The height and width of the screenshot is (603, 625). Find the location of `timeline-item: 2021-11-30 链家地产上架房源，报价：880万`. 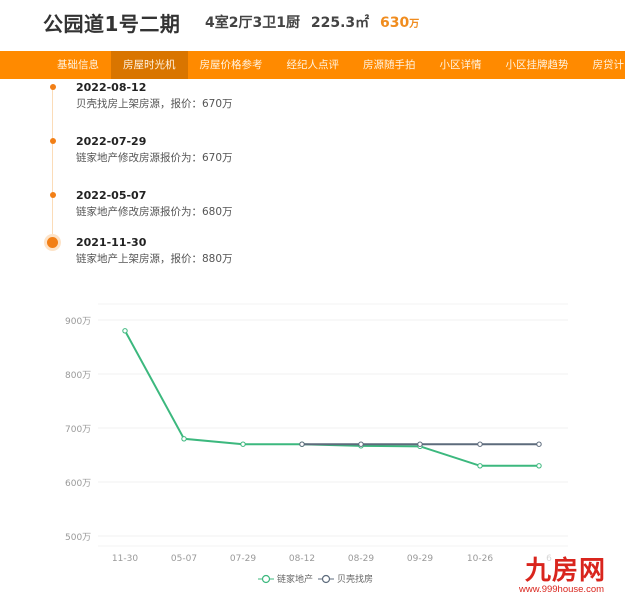

timeline-item: 2021-11-30 链家地产上架房源，报价：880万 is located at coordinates (200, 256).